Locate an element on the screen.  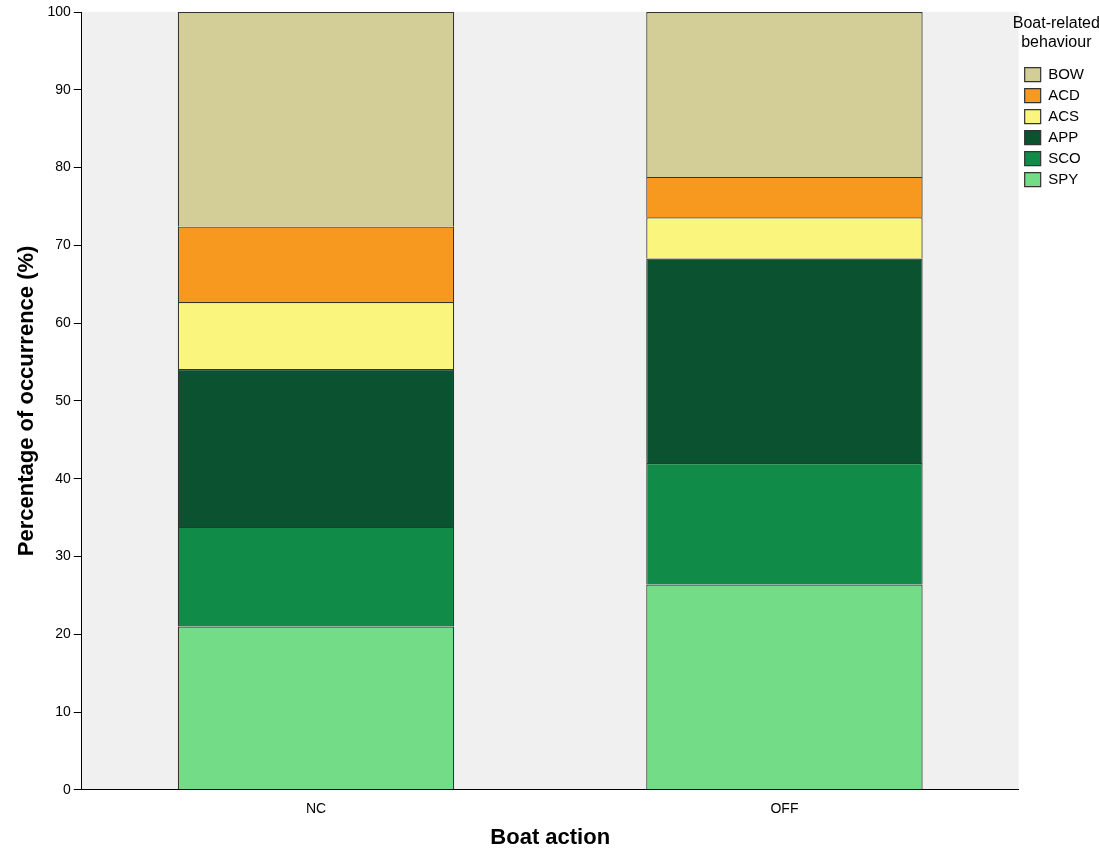
y-tick-label: 40 is located at coordinates (63, 477).